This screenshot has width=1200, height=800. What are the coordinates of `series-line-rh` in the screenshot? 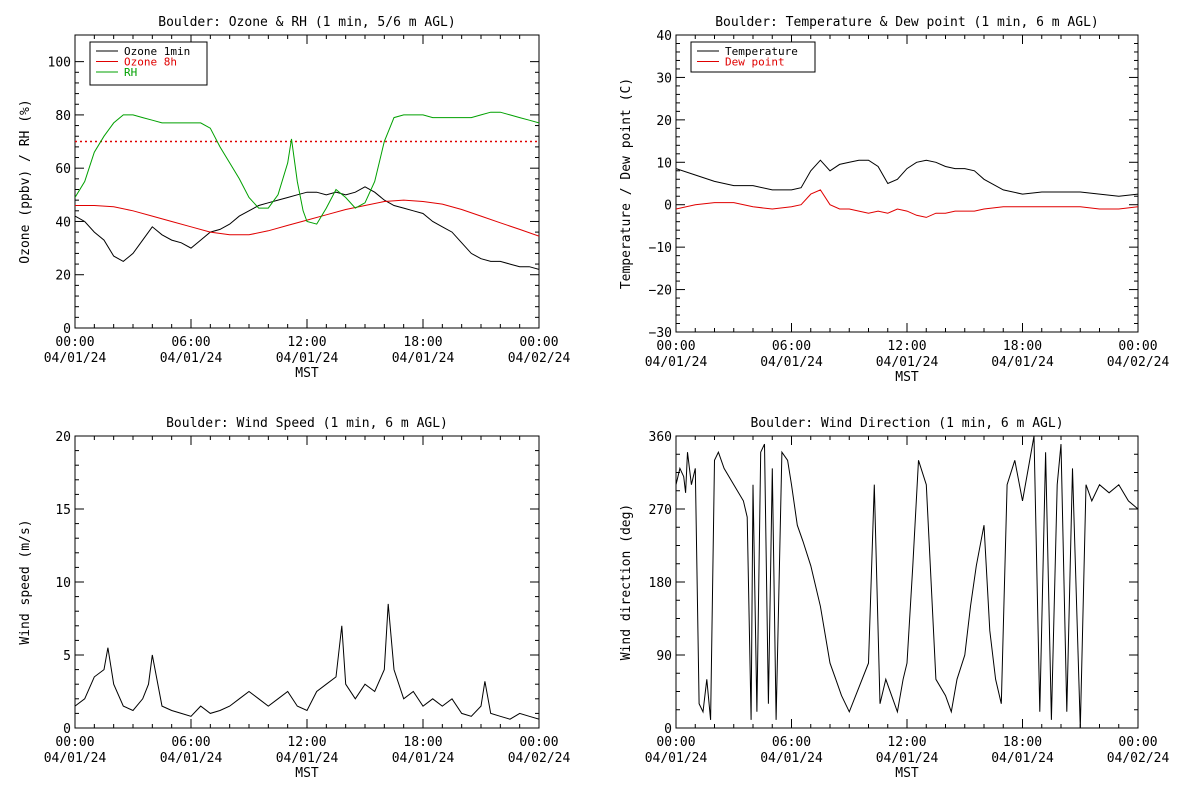 It's located at (307, 168).